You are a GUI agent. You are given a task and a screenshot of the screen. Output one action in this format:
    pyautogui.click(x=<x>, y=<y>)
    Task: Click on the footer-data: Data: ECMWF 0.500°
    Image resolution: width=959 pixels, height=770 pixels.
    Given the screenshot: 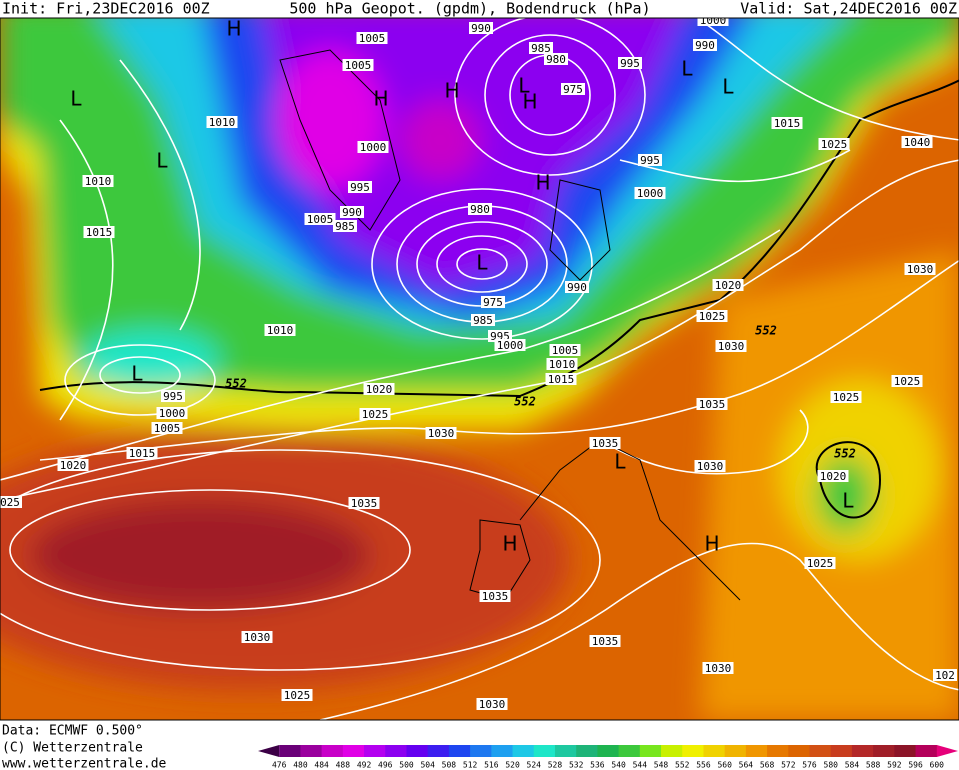 What is the action you would take?
    pyautogui.click(x=72, y=731)
    